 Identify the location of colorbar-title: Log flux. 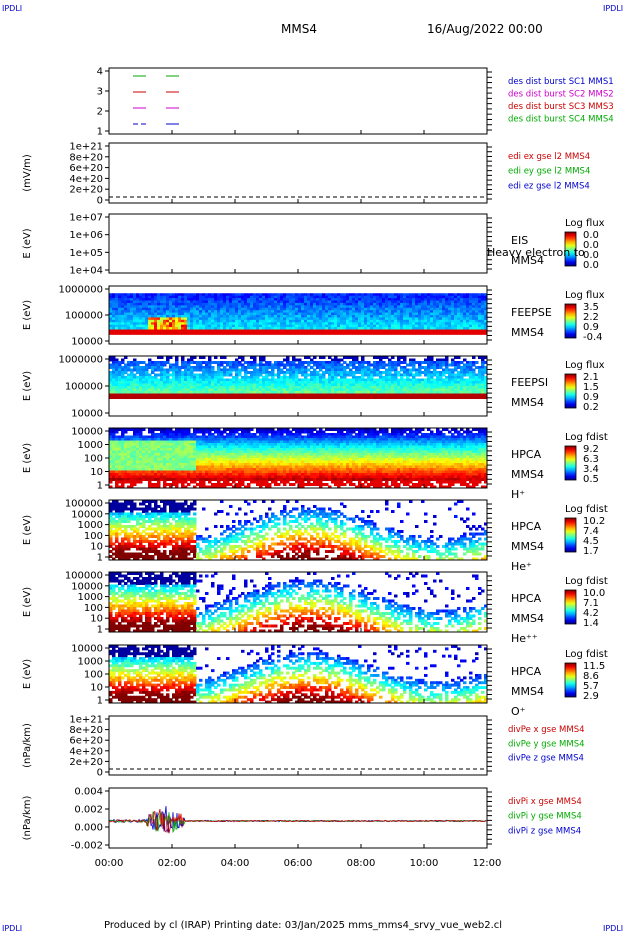
(585, 295).